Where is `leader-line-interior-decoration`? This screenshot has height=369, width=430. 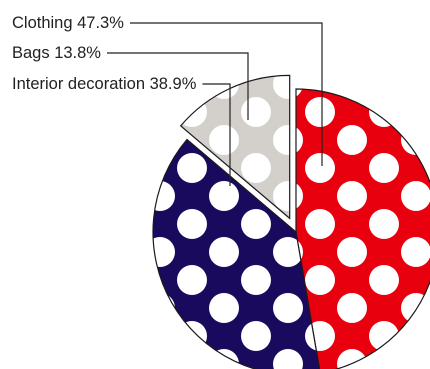 leader-line-interior-decoration is located at coordinates (216, 134).